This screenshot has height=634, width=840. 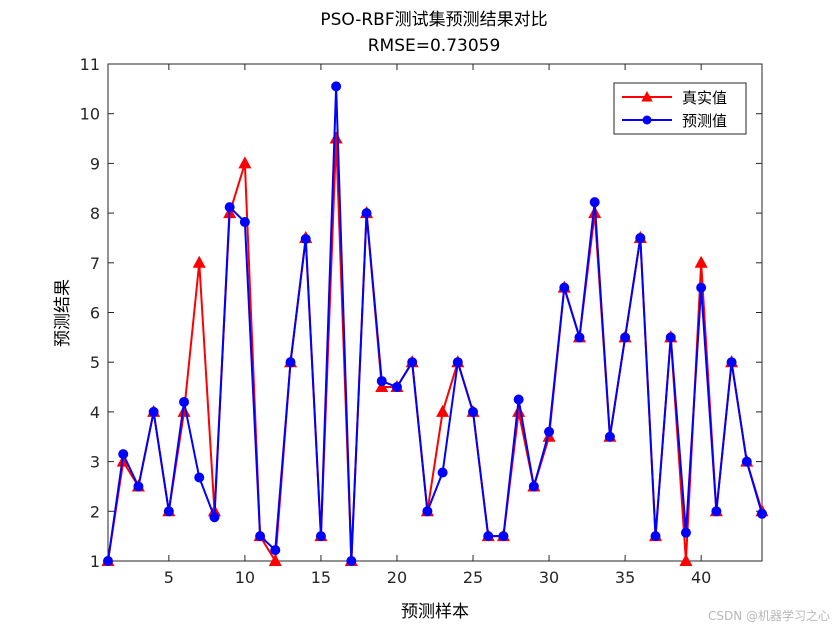 What do you see at coordinates (435, 612) in the screenshot?
I see `x-axis-label: 预测样本` at bounding box center [435, 612].